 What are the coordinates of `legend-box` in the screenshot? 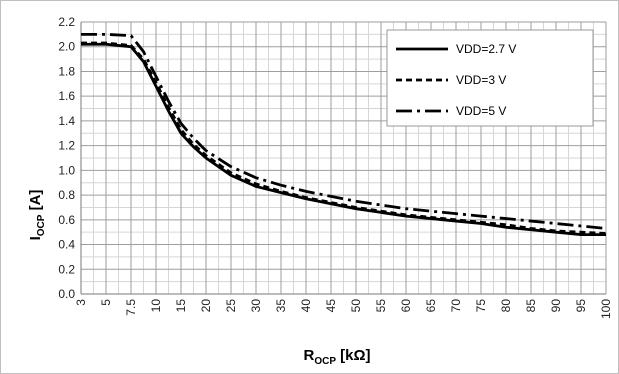 It's located at (490, 78).